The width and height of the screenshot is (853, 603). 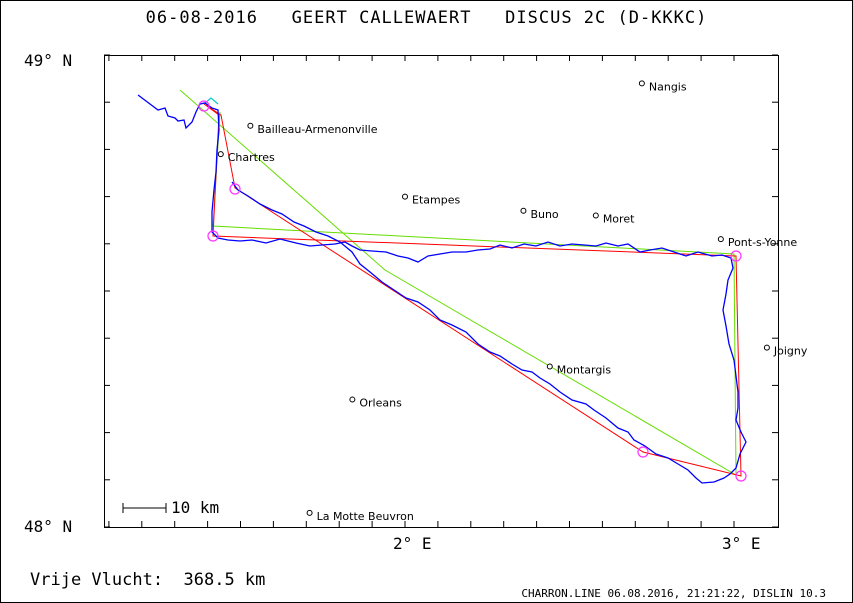 What do you see at coordinates (741, 543) in the screenshot?
I see `lon-label-3e: 3° E` at bounding box center [741, 543].